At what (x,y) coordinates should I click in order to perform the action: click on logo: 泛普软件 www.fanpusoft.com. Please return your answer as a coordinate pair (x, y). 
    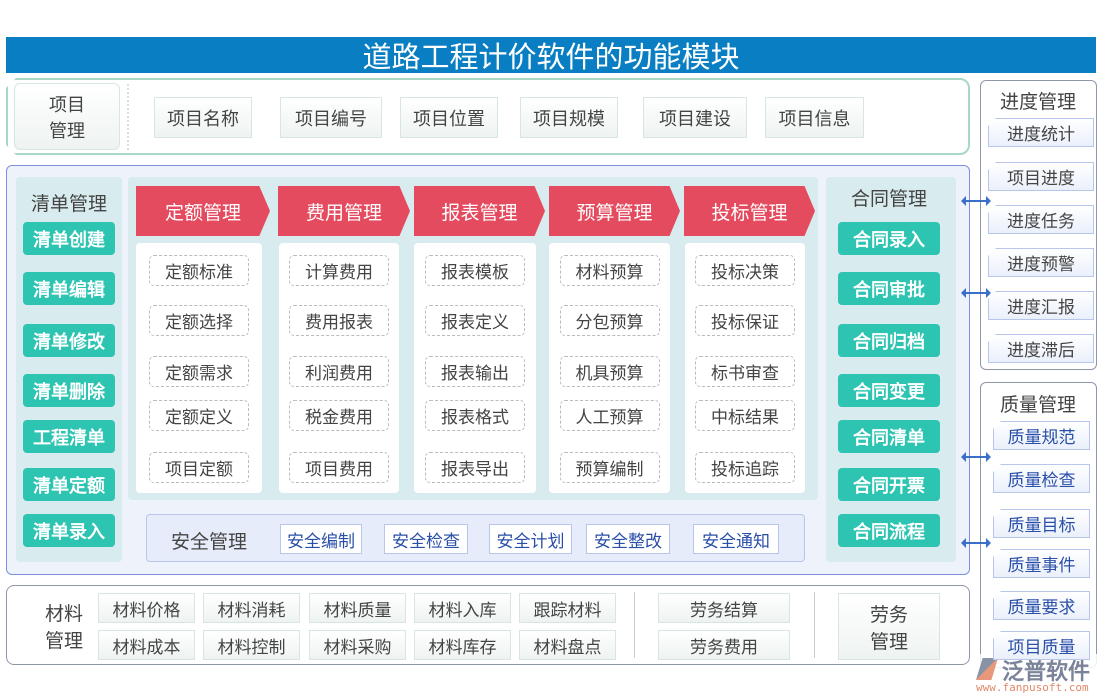
    Looking at the image, I should click on (1034, 675).